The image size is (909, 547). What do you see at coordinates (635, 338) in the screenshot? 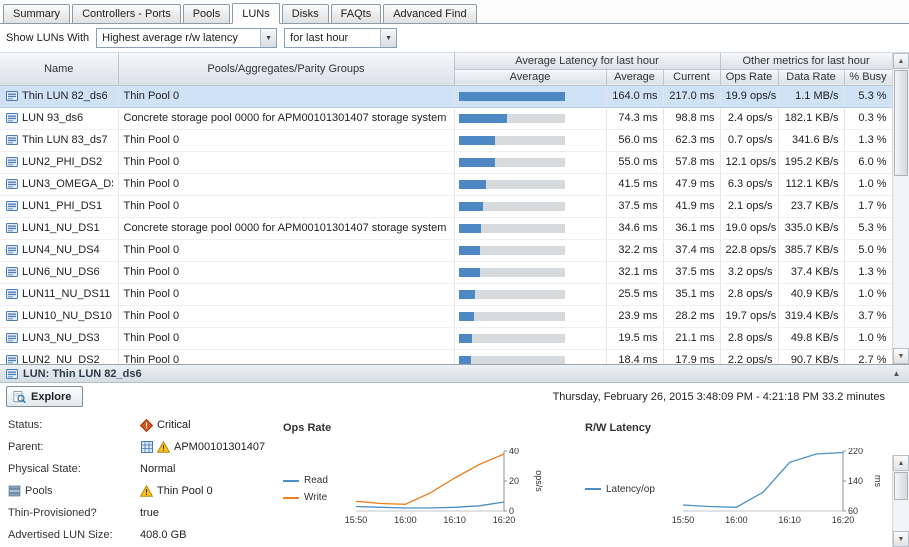
I see `avg-latency-cell: 19.5 ms` at bounding box center [635, 338].